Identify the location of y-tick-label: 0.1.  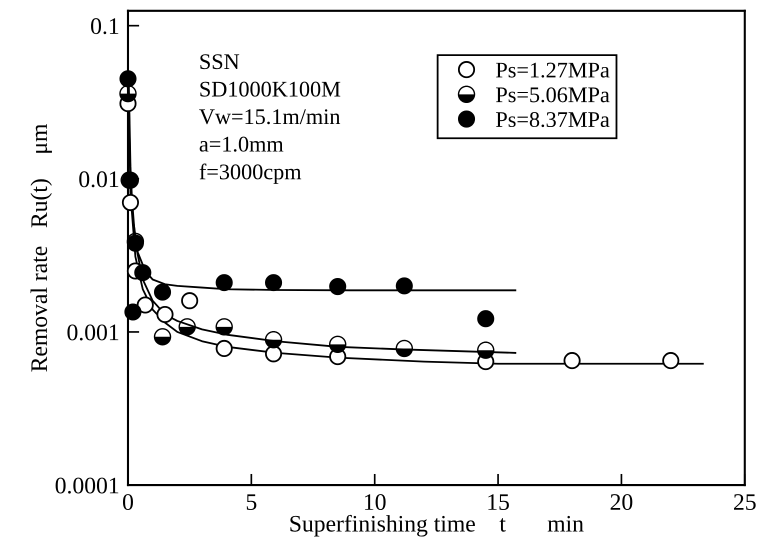
(104, 26).